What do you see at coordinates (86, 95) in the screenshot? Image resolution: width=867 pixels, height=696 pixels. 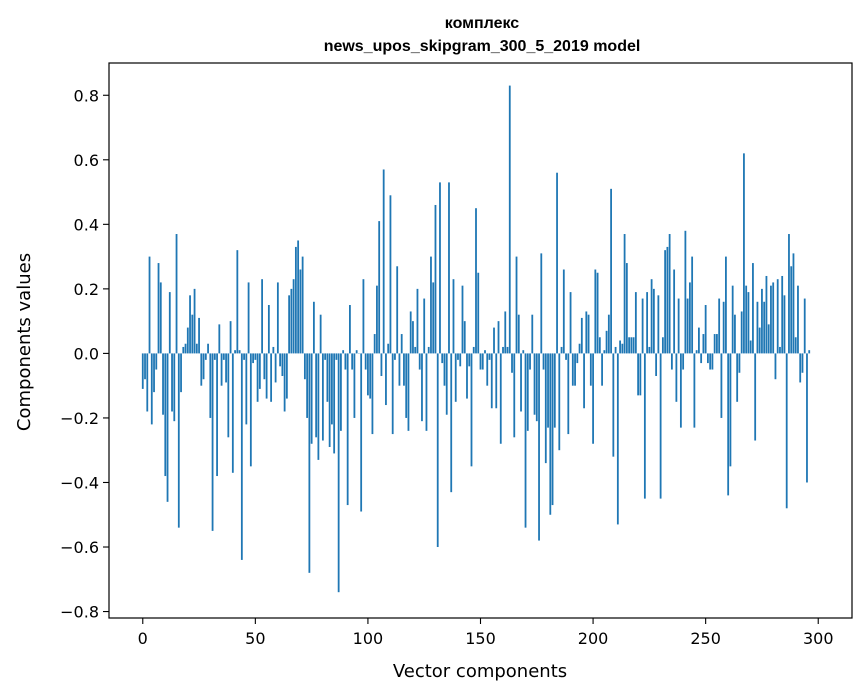 I see `y-tick-label: 0.8` at bounding box center [86, 95].